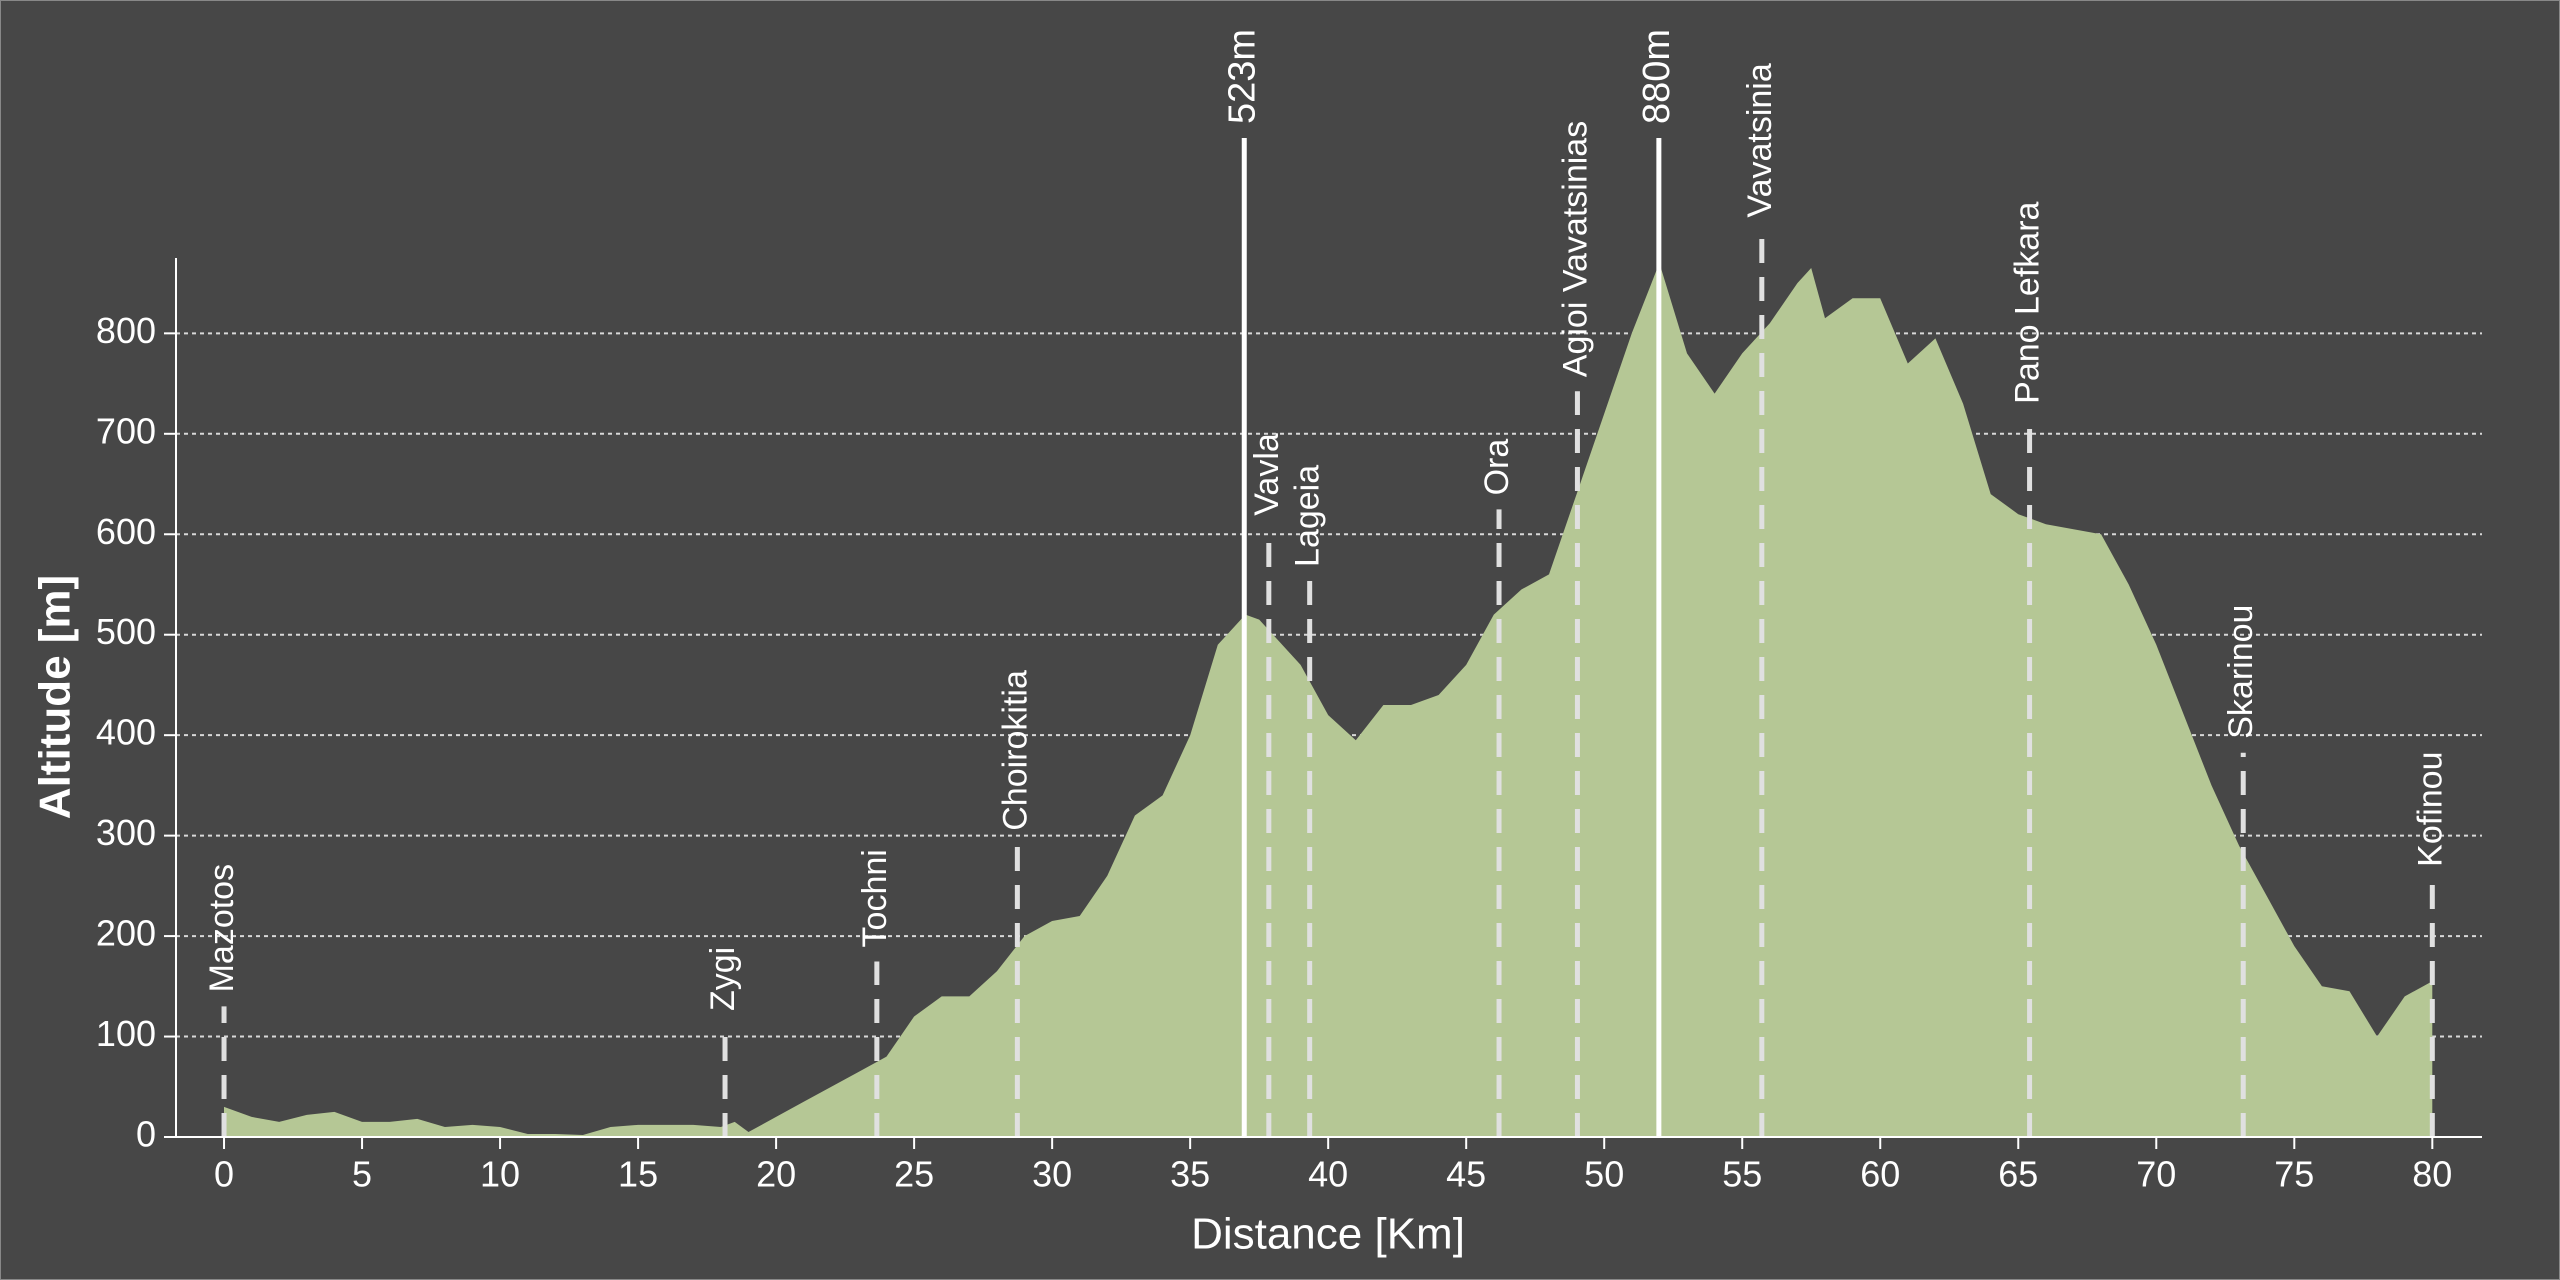 The width and height of the screenshot is (2560, 1280). What do you see at coordinates (2028, 302) in the screenshot?
I see `place-label: Pano Lefkara` at bounding box center [2028, 302].